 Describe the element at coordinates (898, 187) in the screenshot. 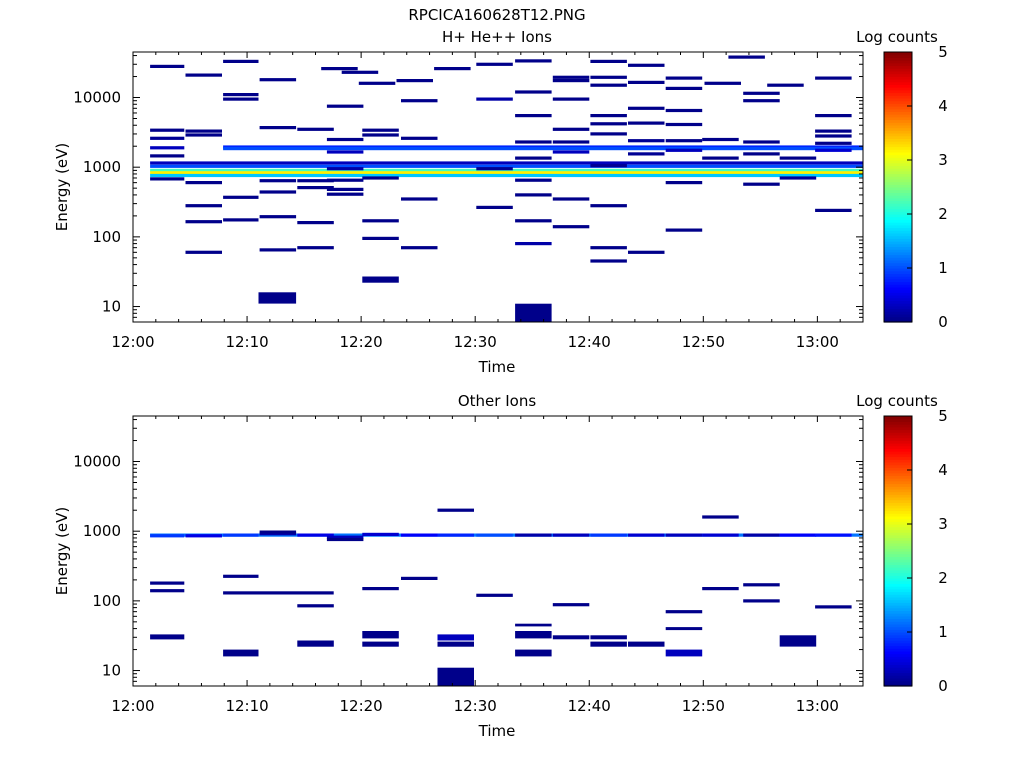

I see `colorbar-frame` at that location.